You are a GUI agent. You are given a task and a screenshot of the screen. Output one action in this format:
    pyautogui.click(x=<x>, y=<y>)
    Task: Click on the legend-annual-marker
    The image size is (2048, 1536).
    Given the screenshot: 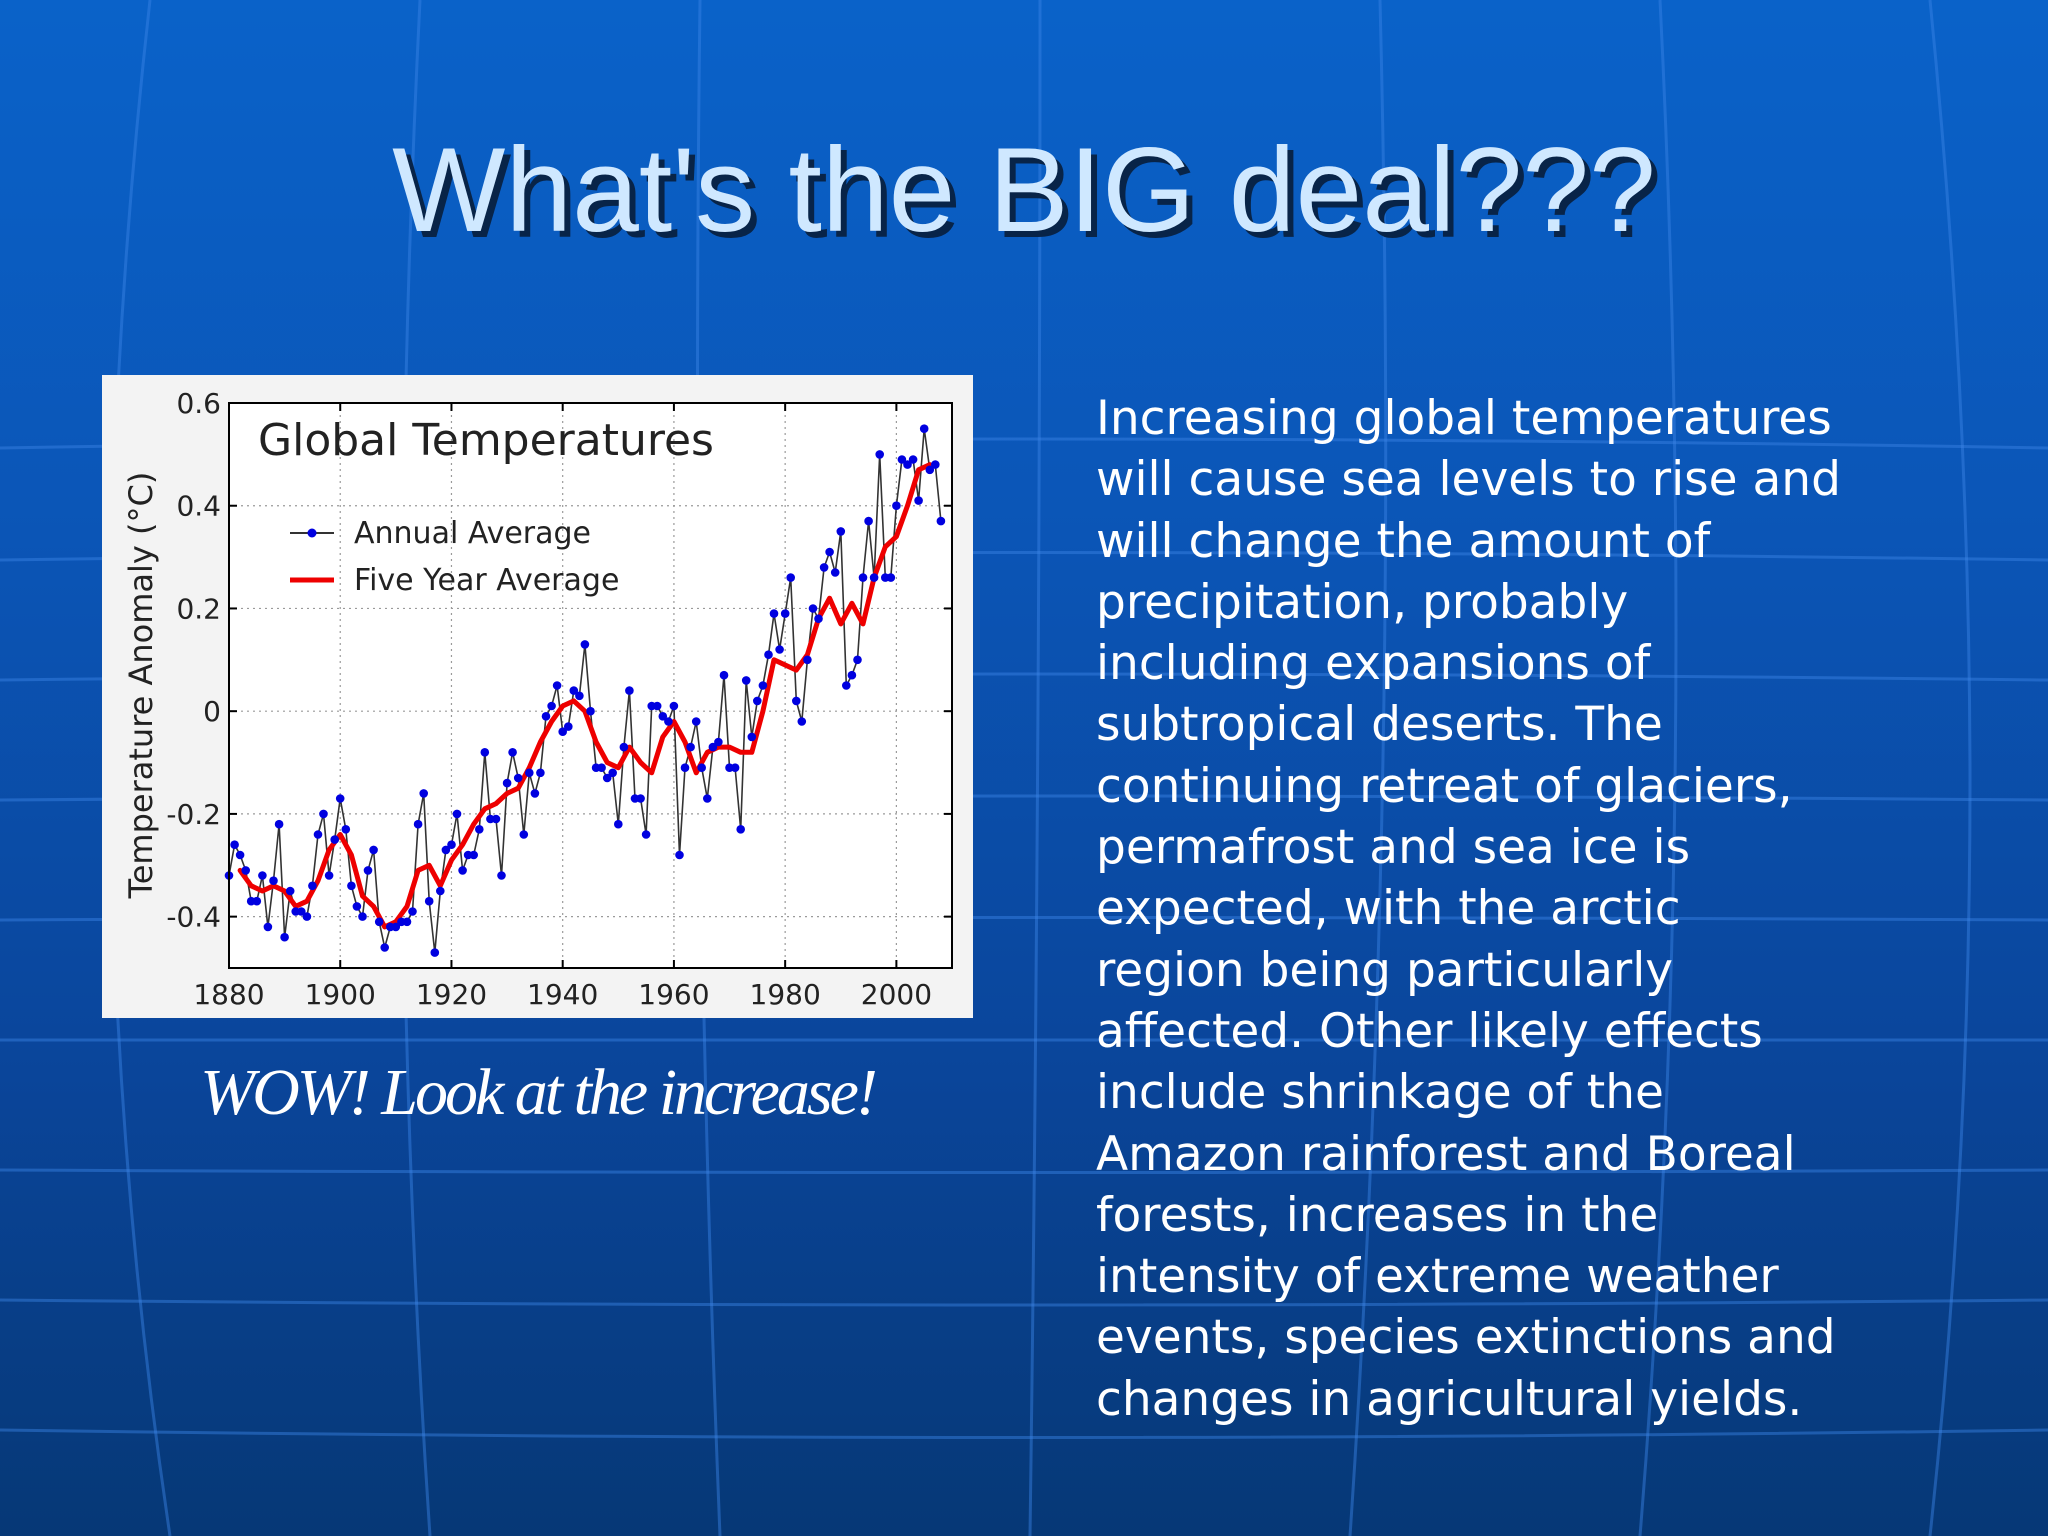 What is the action you would take?
    pyautogui.click(x=312, y=533)
    